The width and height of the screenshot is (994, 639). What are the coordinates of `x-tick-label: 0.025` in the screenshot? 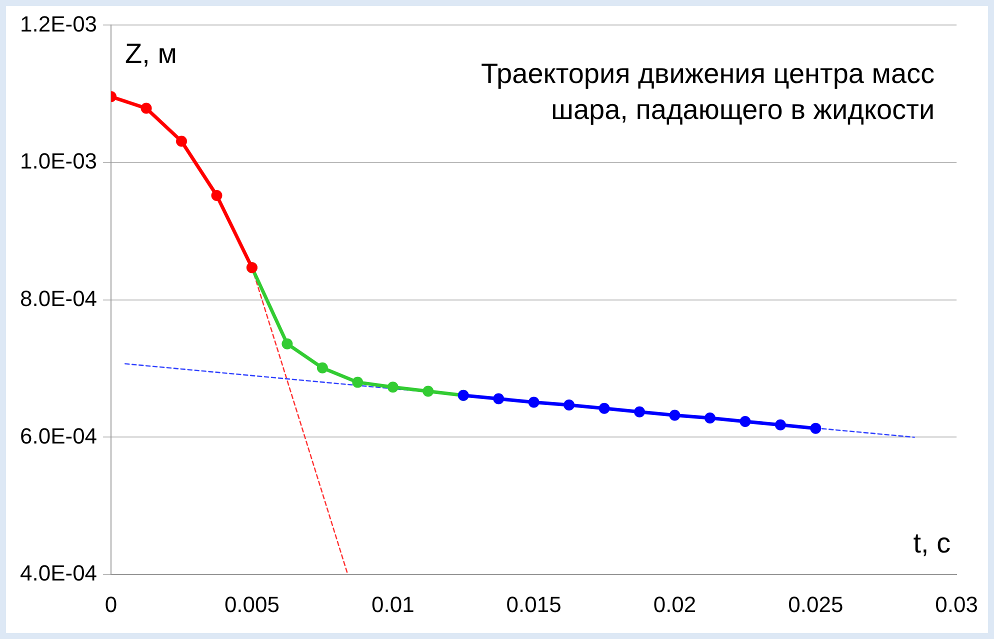 It's located at (816, 604).